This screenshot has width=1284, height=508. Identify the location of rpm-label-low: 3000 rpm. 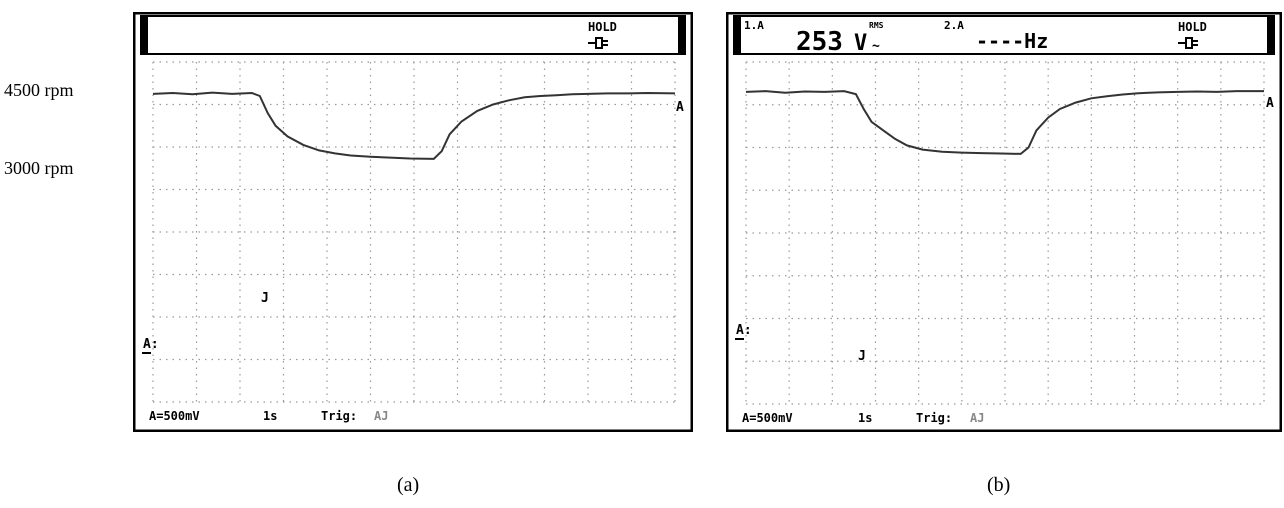
(39, 168).